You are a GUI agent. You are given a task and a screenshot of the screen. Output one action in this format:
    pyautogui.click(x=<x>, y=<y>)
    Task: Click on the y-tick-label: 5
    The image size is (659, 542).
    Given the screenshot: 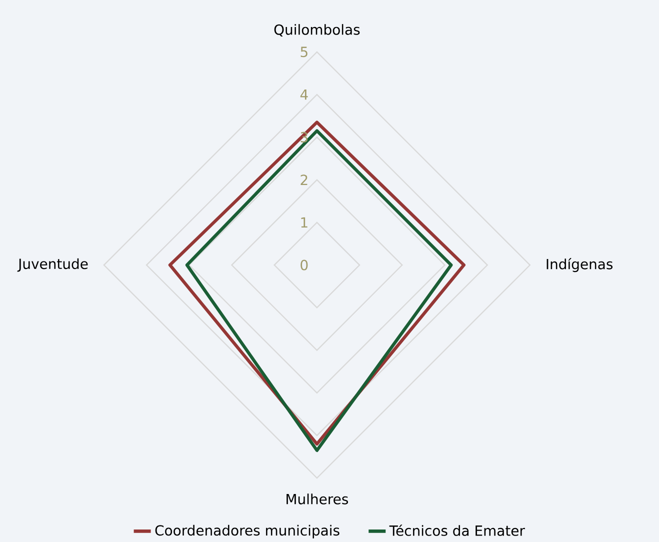 What is the action you would take?
    pyautogui.click(x=304, y=52)
    